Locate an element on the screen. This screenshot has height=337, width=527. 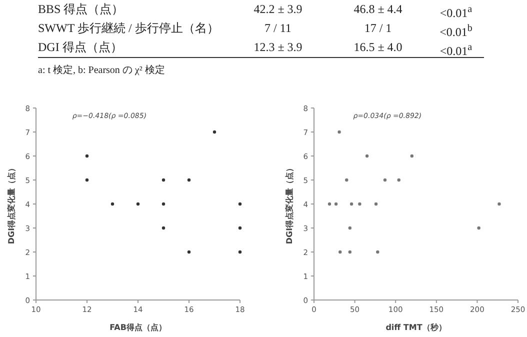
text: BBS 得点（点） is located at coordinates (81, 9).